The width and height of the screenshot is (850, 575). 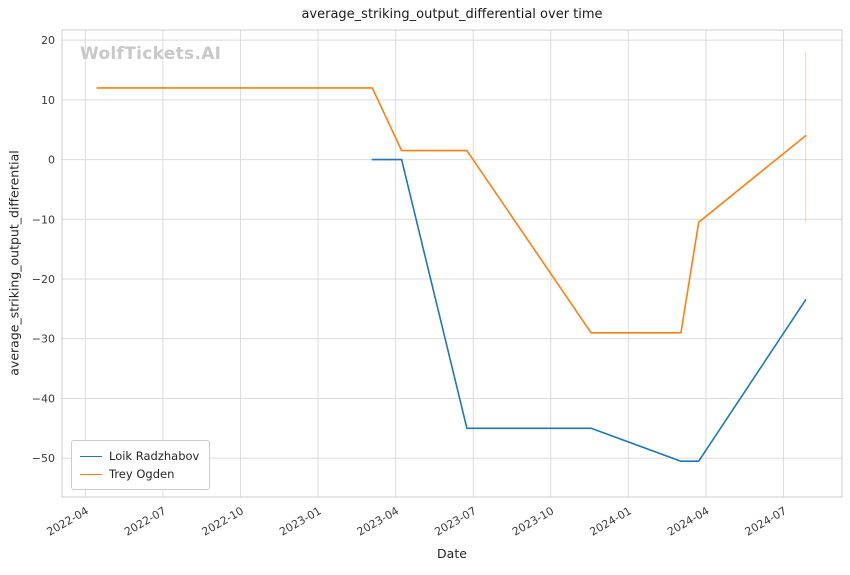 I want to click on x-tick-label: 2023-01, so click(x=300, y=521).